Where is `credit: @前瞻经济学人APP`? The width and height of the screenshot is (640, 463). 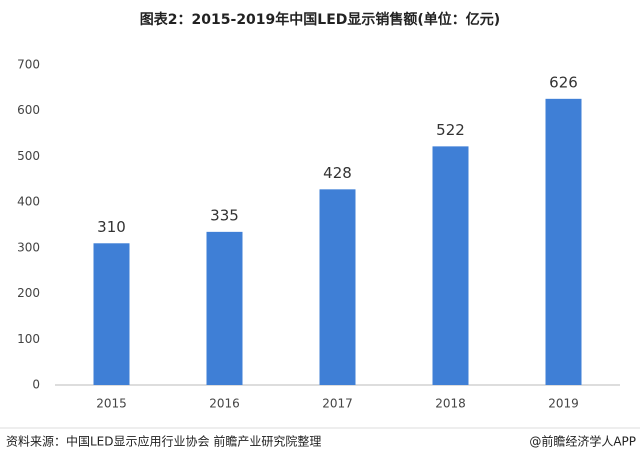
credit: @前瞻经济学人APP is located at coordinates (582, 441).